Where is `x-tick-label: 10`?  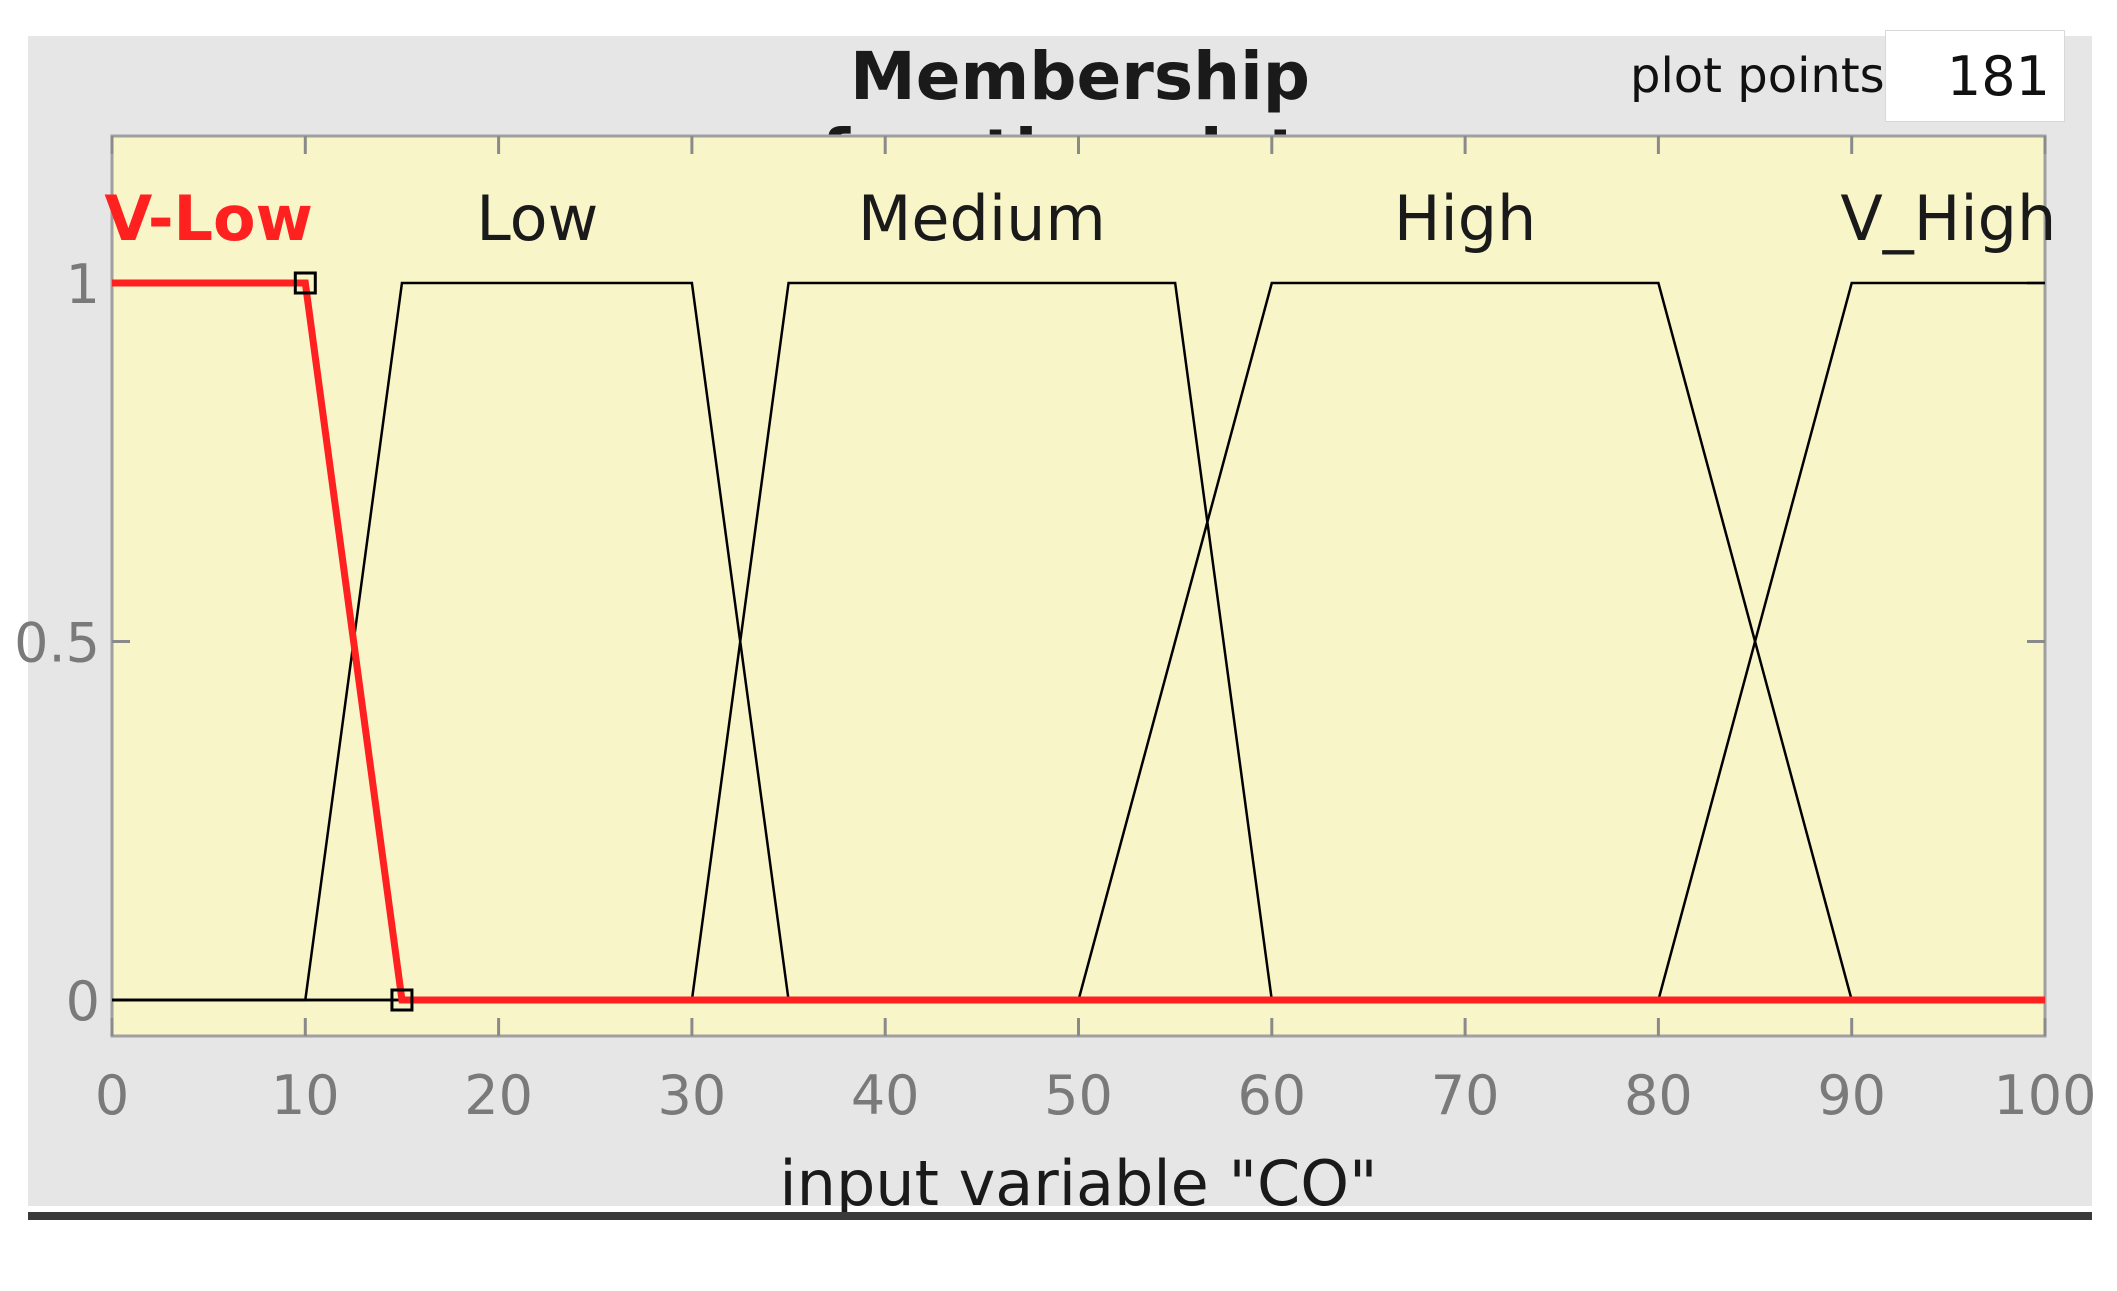
x-tick-label: 10 is located at coordinates (305, 1095).